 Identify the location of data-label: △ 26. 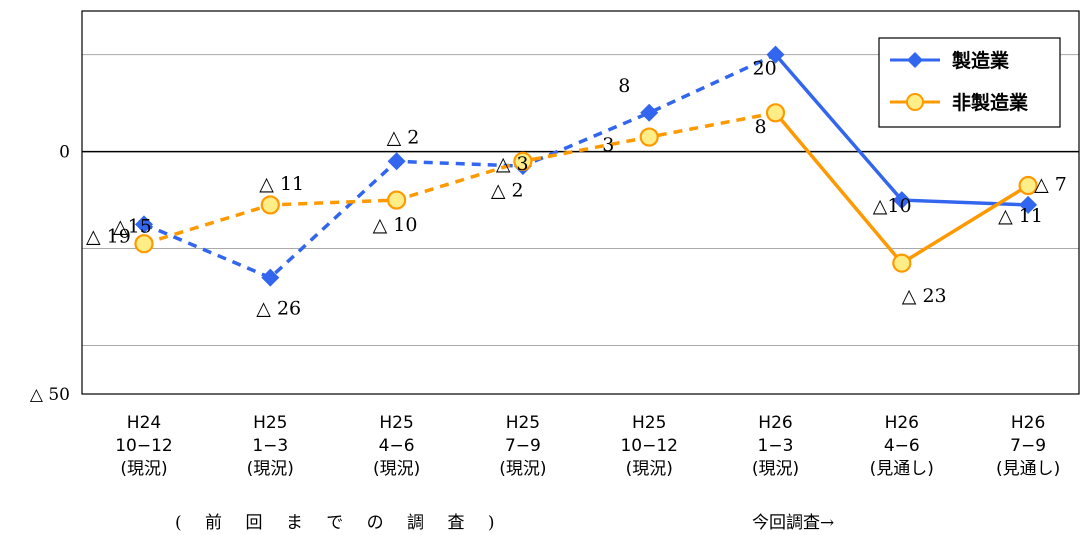
(278, 309).